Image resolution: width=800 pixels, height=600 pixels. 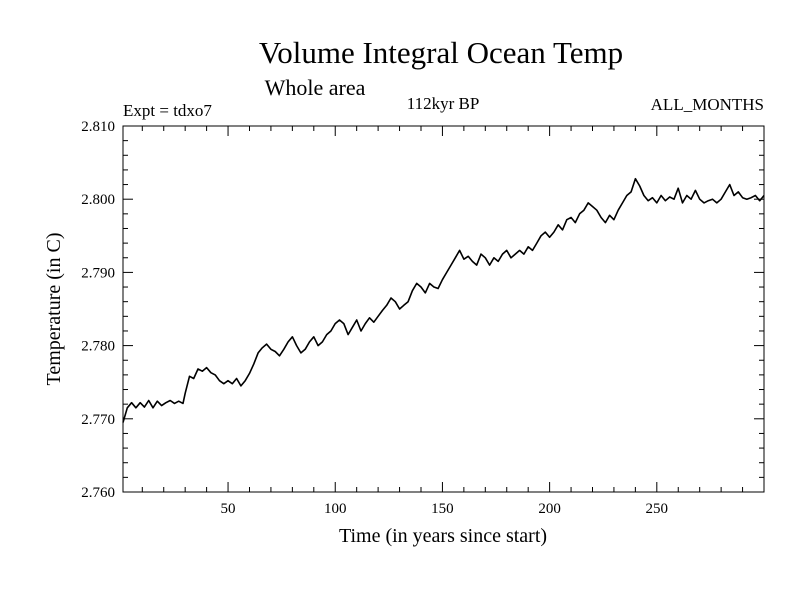 I want to click on period-label: 112kyr BP, so click(x=443, y=103).